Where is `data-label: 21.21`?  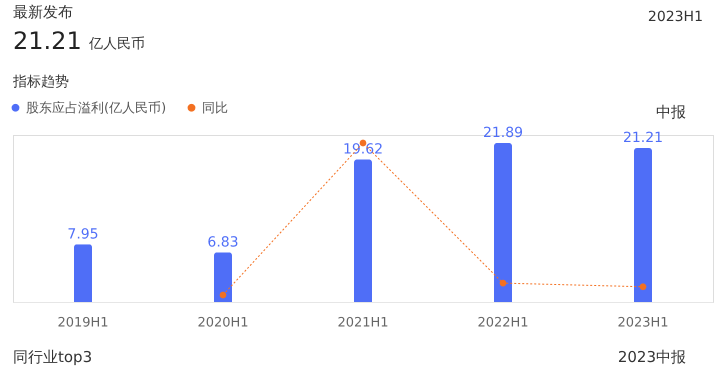 data-label: 21.21 is located at coordinates (643, 138).